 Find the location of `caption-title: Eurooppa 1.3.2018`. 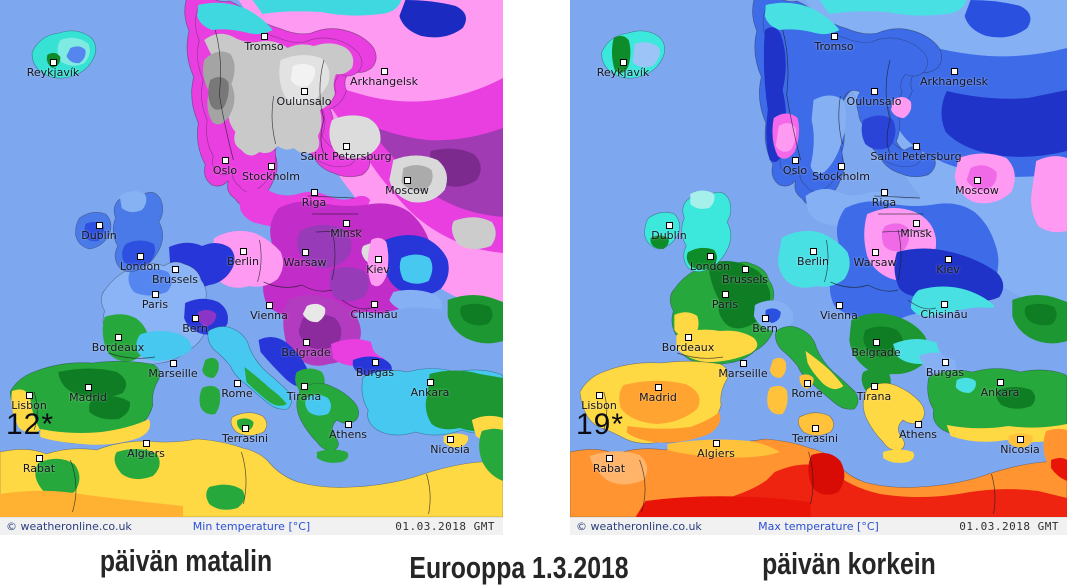

caption-title: Eurooppa 1.3.2018 is located at coordinates (519, 567).